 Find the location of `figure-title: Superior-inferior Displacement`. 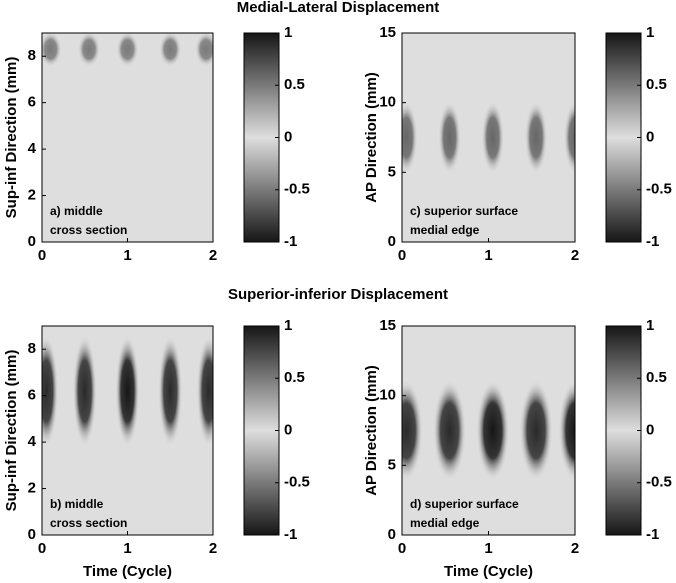

figure-title: Superior-inferior Displacement is located at coordinates (338, 294).